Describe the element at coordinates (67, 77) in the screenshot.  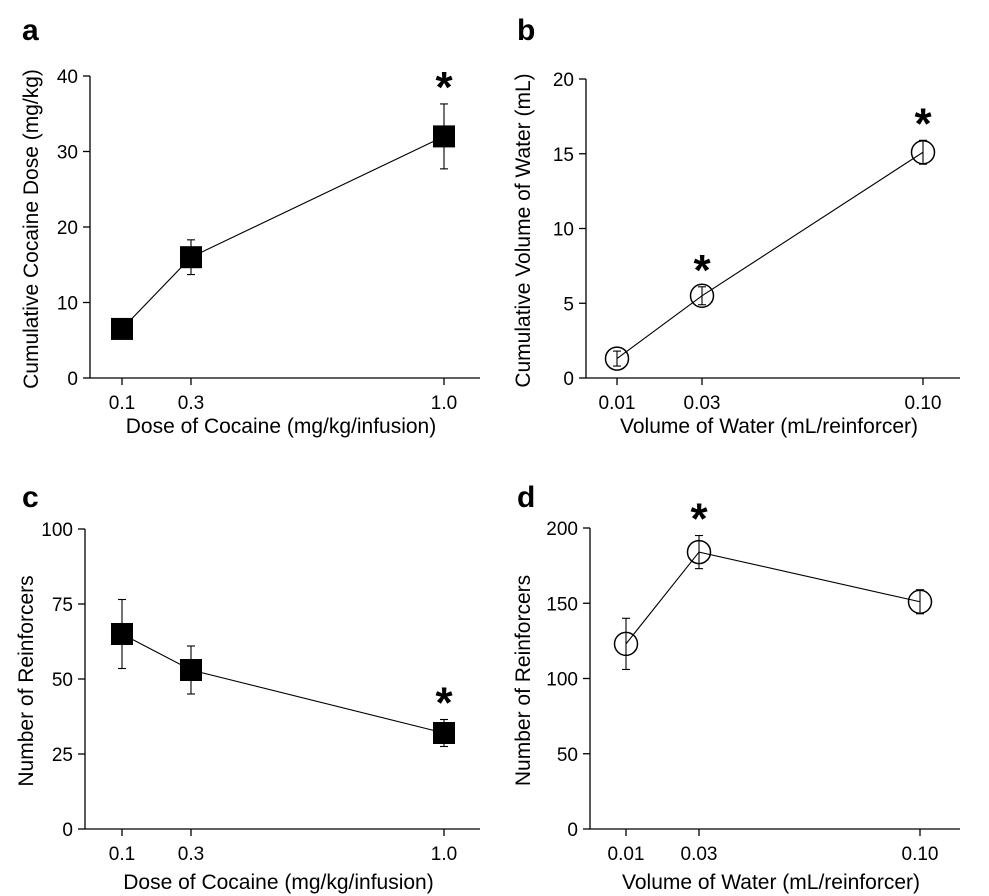
I see `y-tick-label: 40` at that location.